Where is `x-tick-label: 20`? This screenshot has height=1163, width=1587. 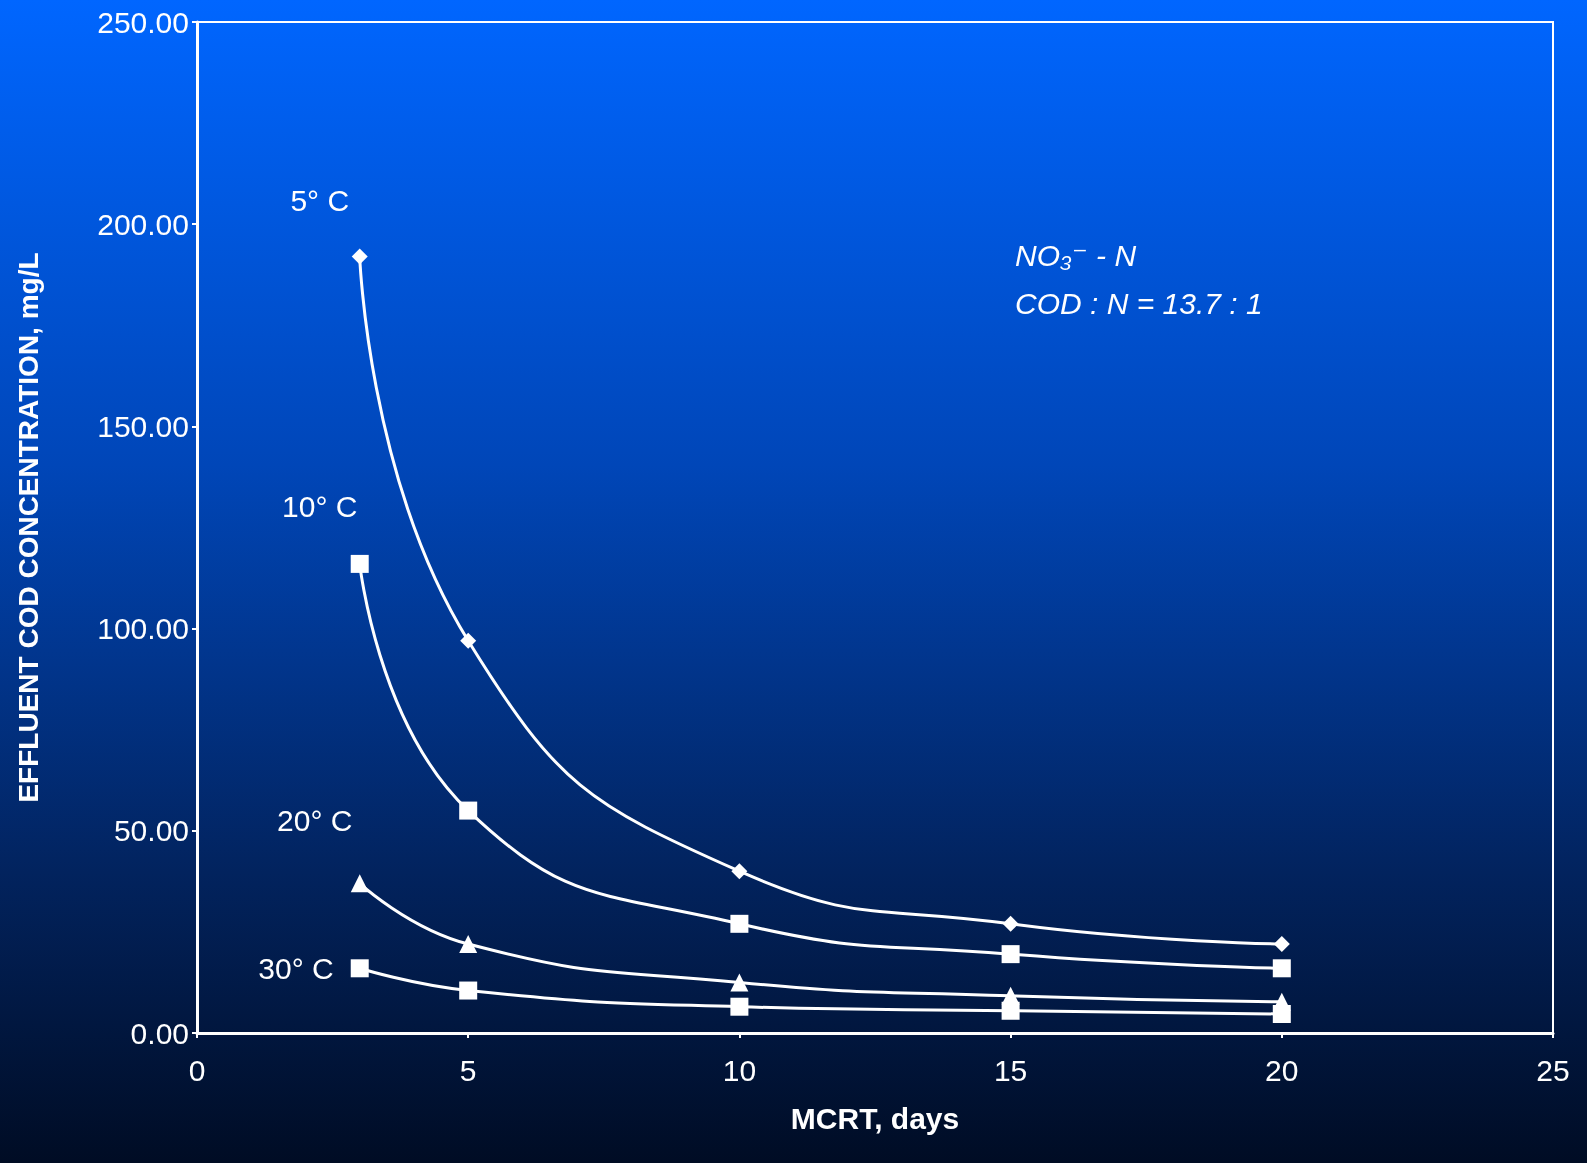 x-tick-label: 20 is located at coordinates (1282, 1070).